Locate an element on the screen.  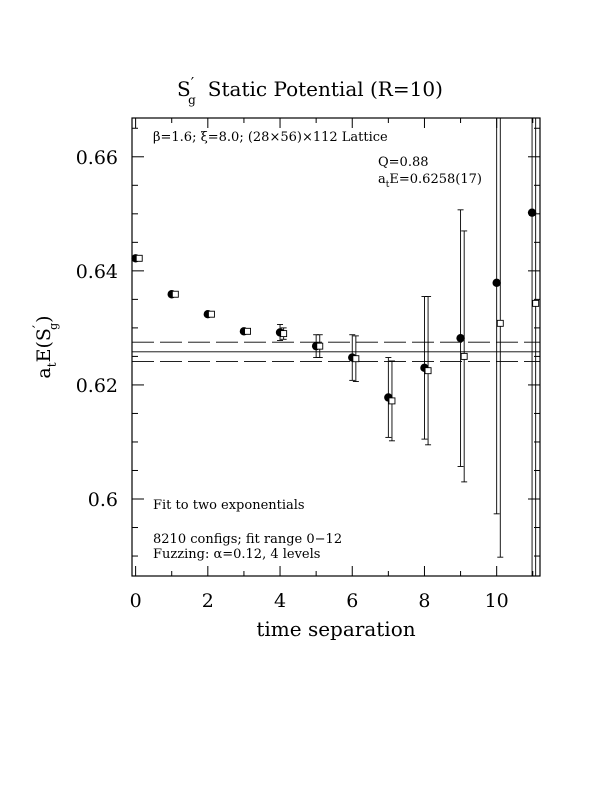
y-tick-label: 0.64 is located at coordinates (97, 272).